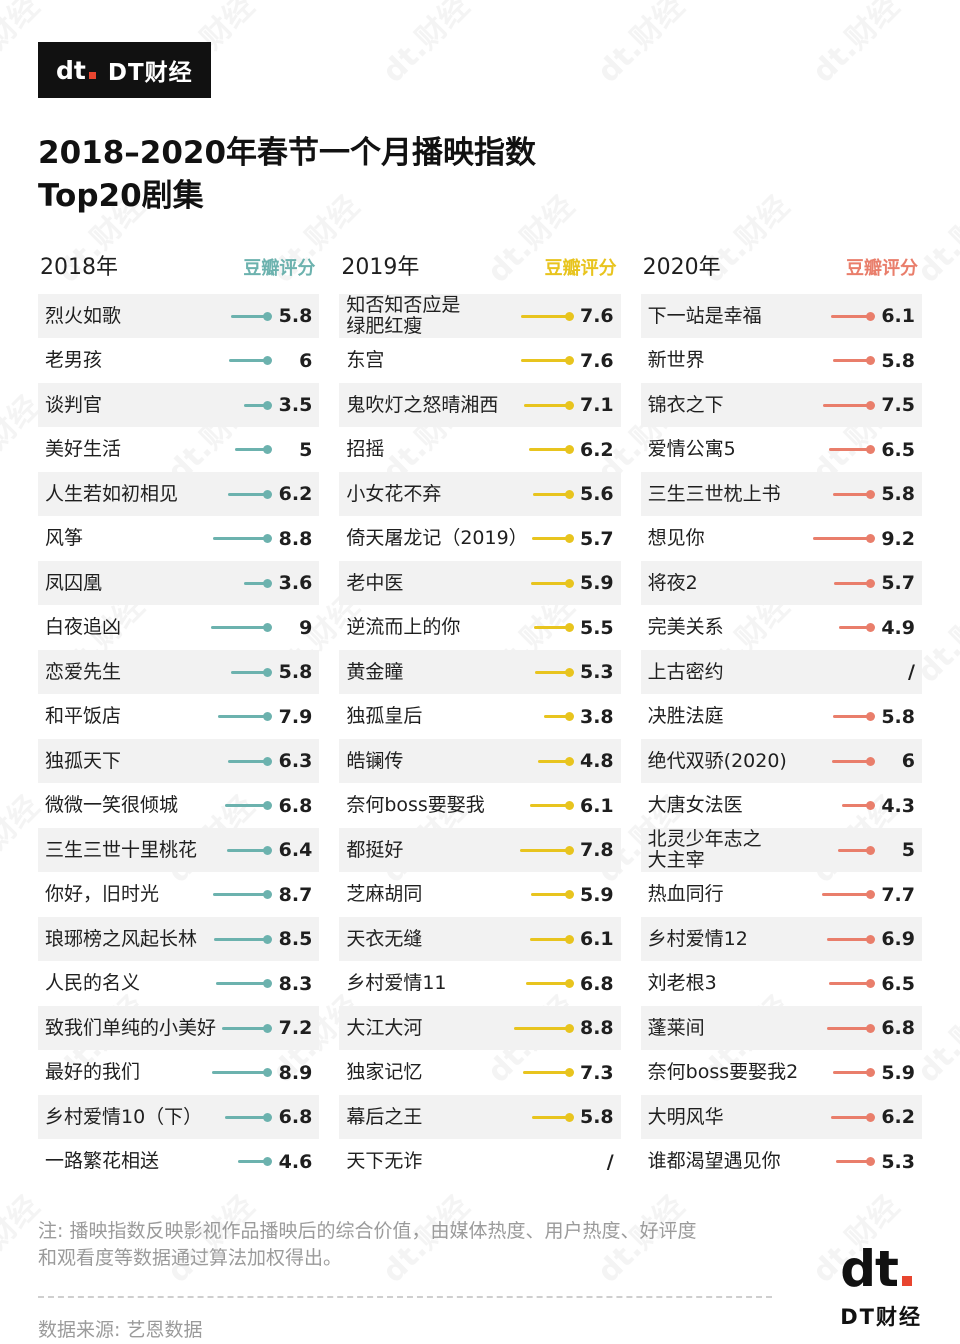 This screenshot has width=960, height=1344. What do you see at coordinates (83, 716) in the screenshot?
I see `show-name: 和平饭店` at bounding box center [83, 716].